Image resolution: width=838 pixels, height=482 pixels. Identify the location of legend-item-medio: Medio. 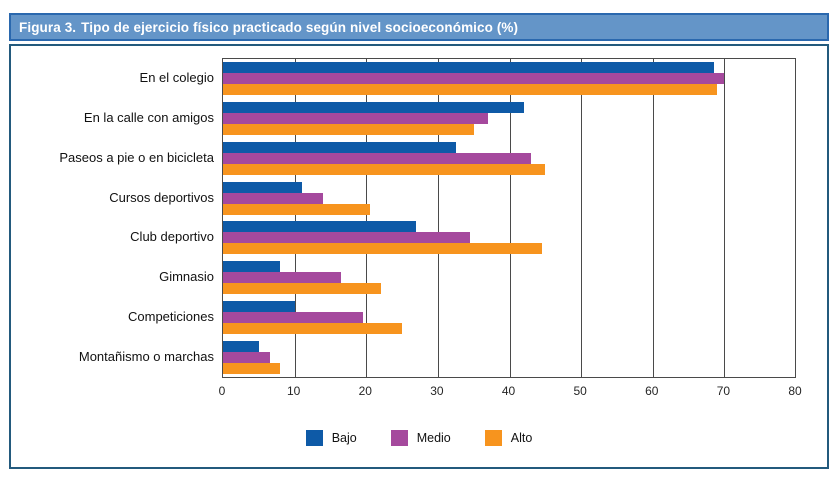
(420, 438).